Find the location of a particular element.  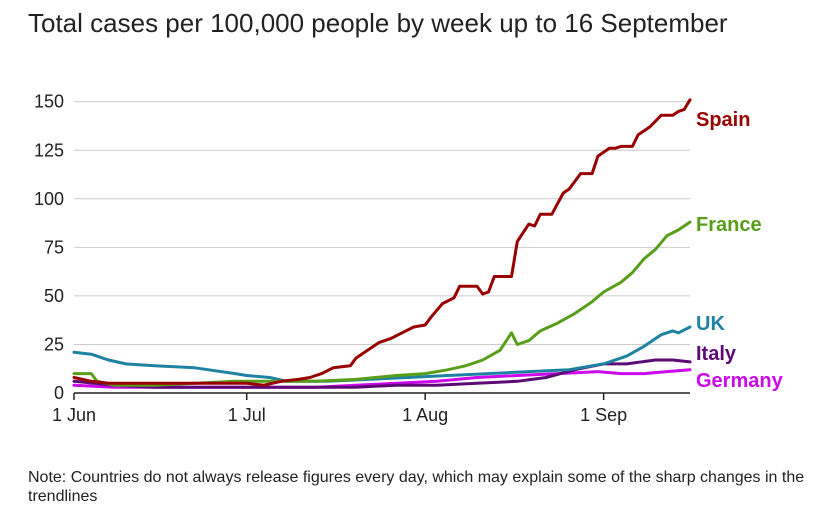

x-tick-label-1-sep: 1 Sep is located at coordinates (603, 415).